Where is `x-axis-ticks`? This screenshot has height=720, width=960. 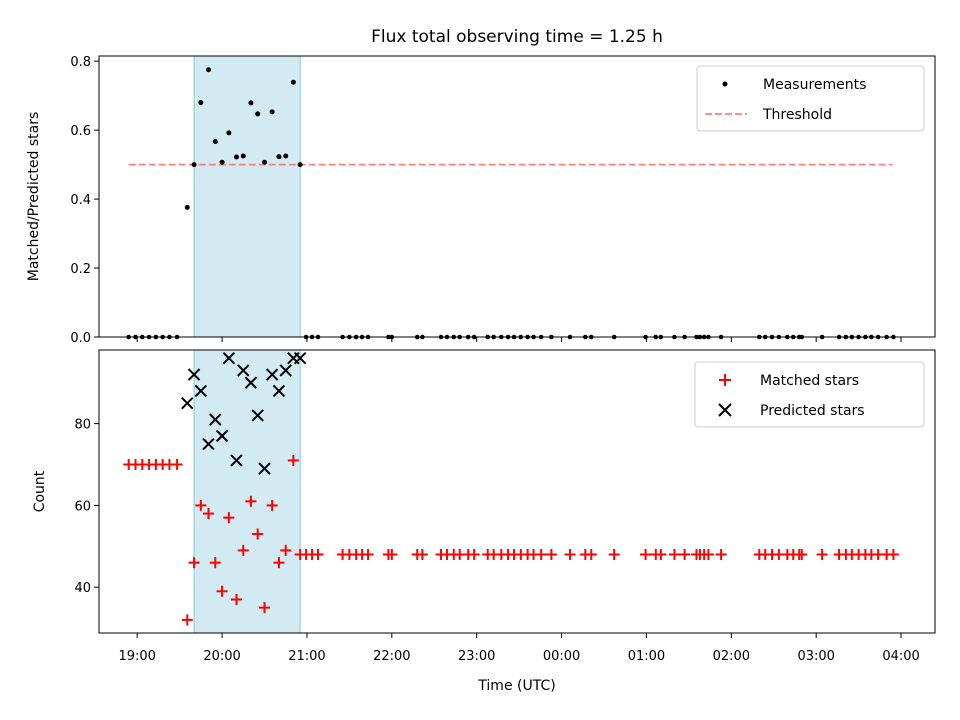 x-axis-ticks is located at coordinates (519, 339).